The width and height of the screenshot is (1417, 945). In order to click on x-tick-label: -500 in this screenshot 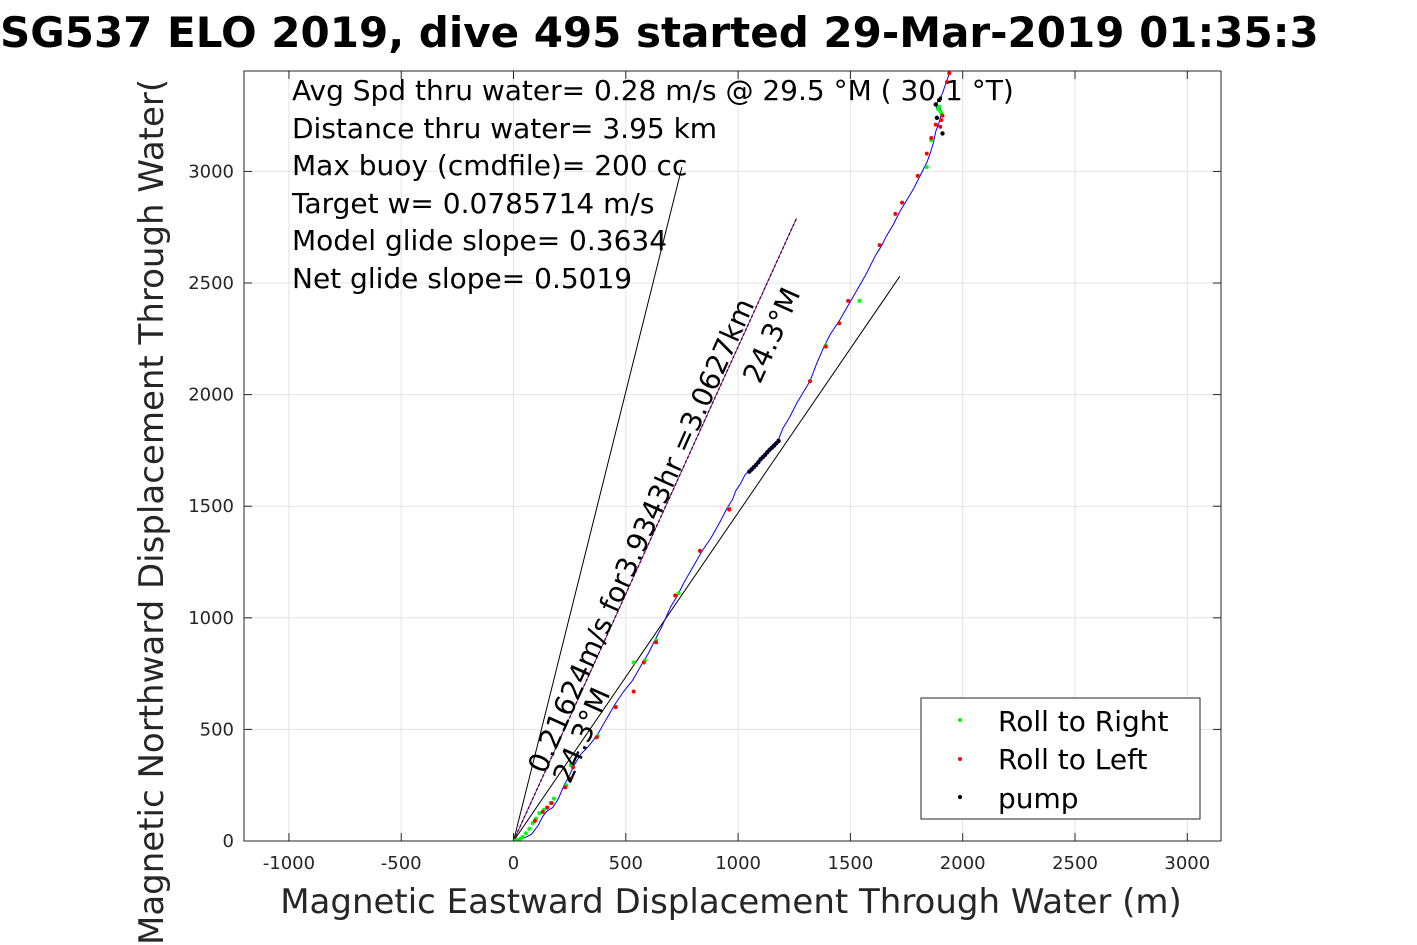, I will do `click(401, 863)`.